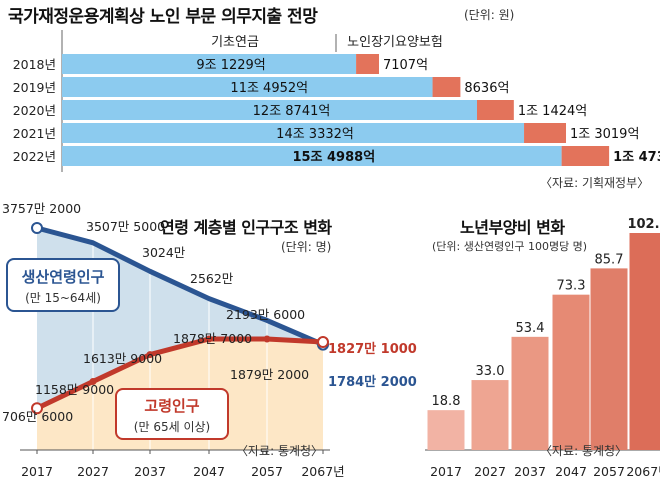 The height and width of the screenshot is (487, 660). Describe the element at coordinates (405, 65) in the screenshot. I see `ltc-value-label: 7107억` at that location.